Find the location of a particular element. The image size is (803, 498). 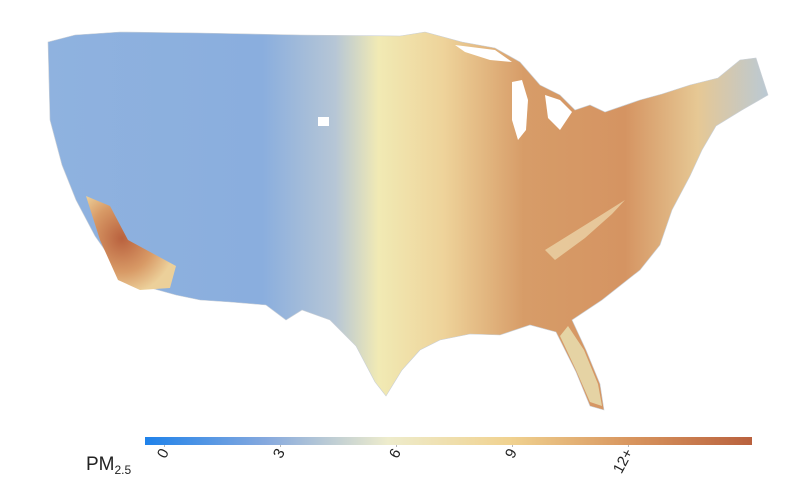

southern-california is located at coordinates (131, 243).